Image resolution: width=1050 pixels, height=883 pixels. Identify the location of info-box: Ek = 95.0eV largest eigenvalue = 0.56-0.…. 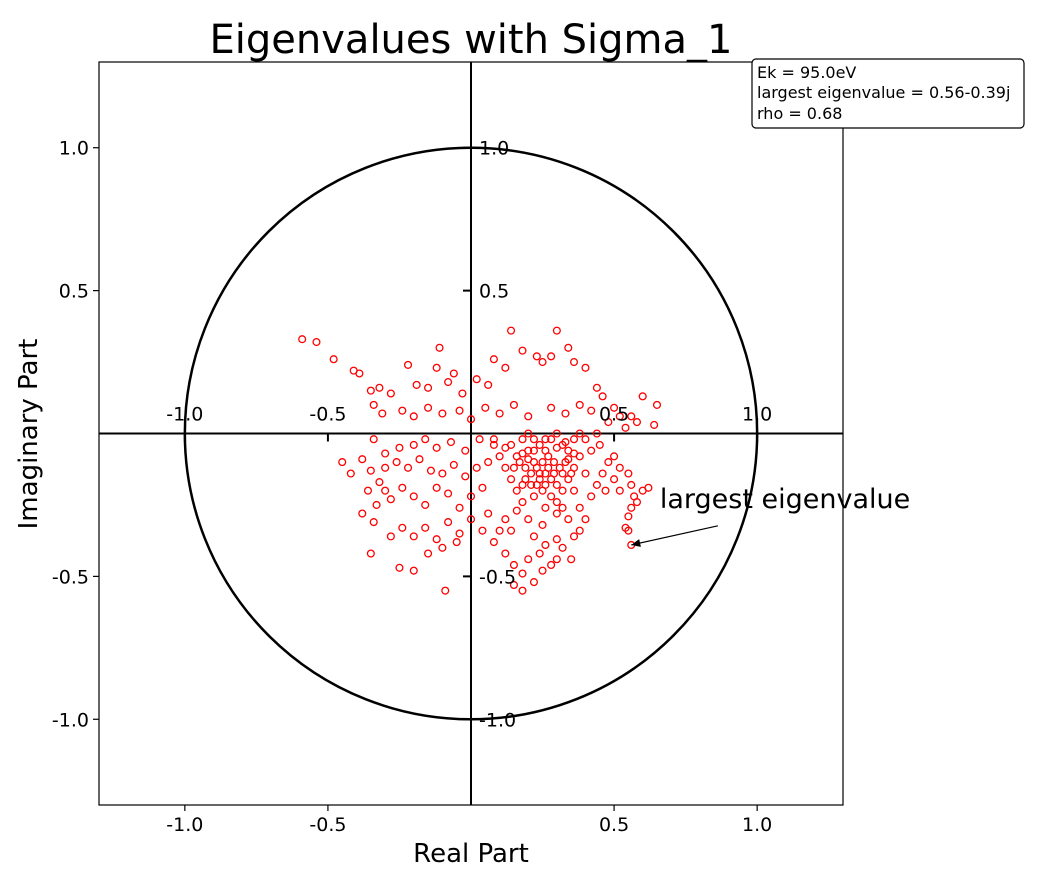
(888, 93).